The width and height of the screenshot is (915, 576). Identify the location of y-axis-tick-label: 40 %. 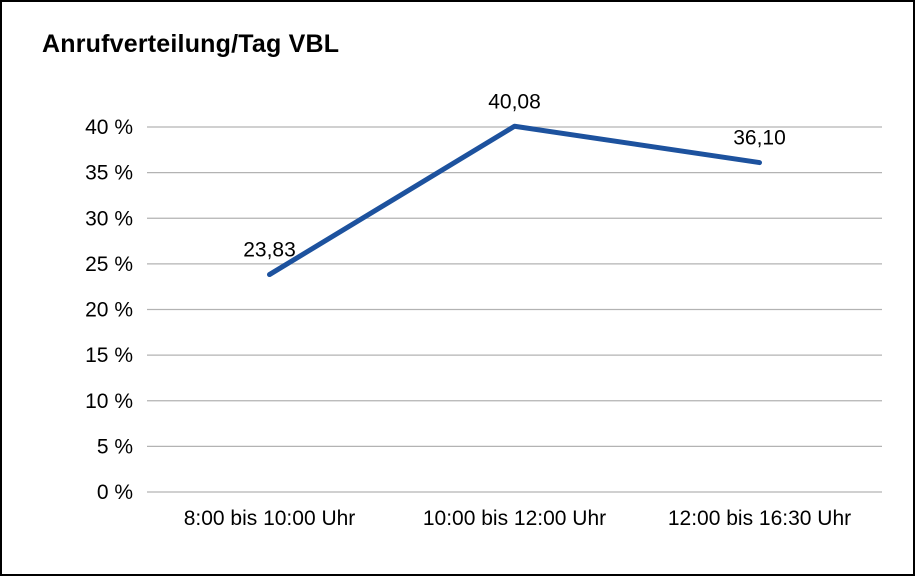
(109, 127).